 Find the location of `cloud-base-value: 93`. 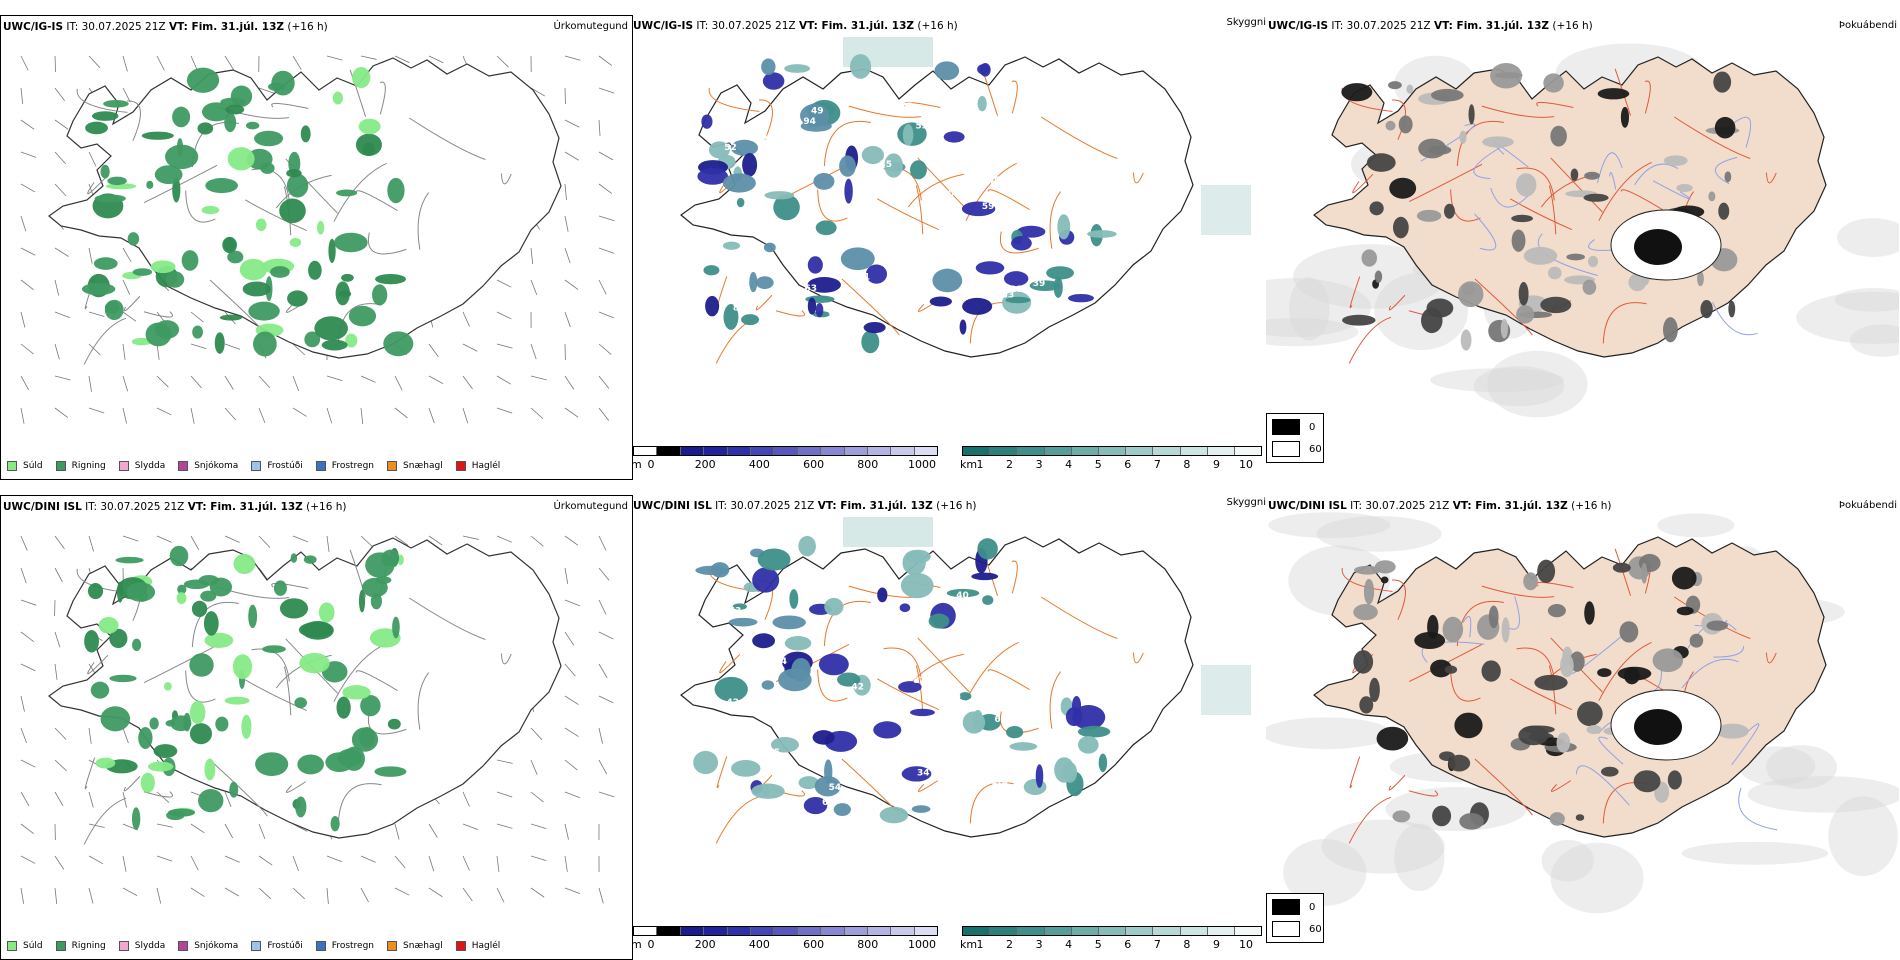

cloud-base-value: 93 is located at coordinates (834, 312).